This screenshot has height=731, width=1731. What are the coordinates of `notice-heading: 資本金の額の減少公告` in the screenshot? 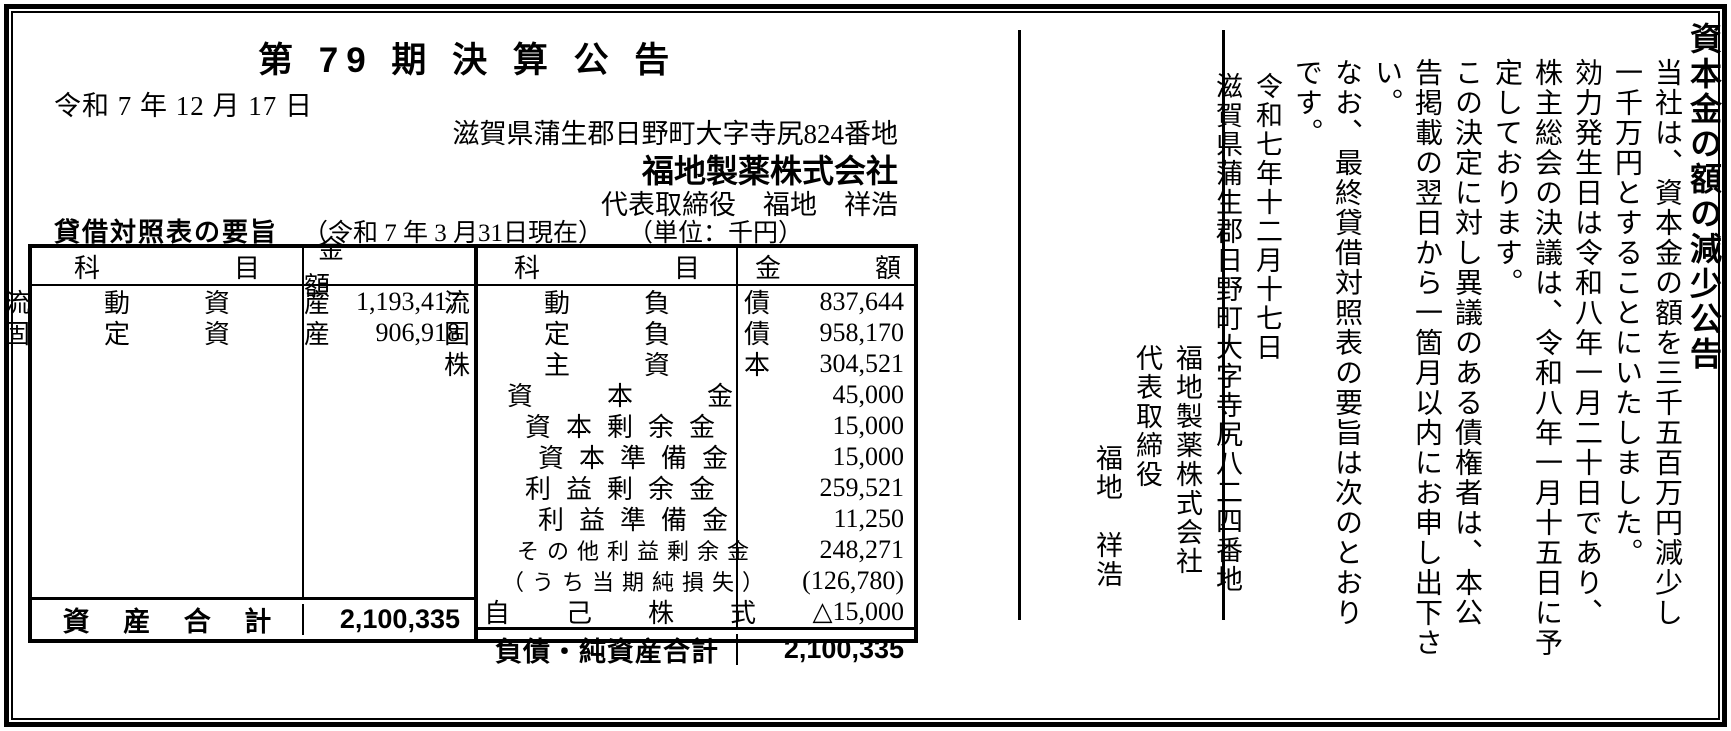 It's located at (1704, 197).